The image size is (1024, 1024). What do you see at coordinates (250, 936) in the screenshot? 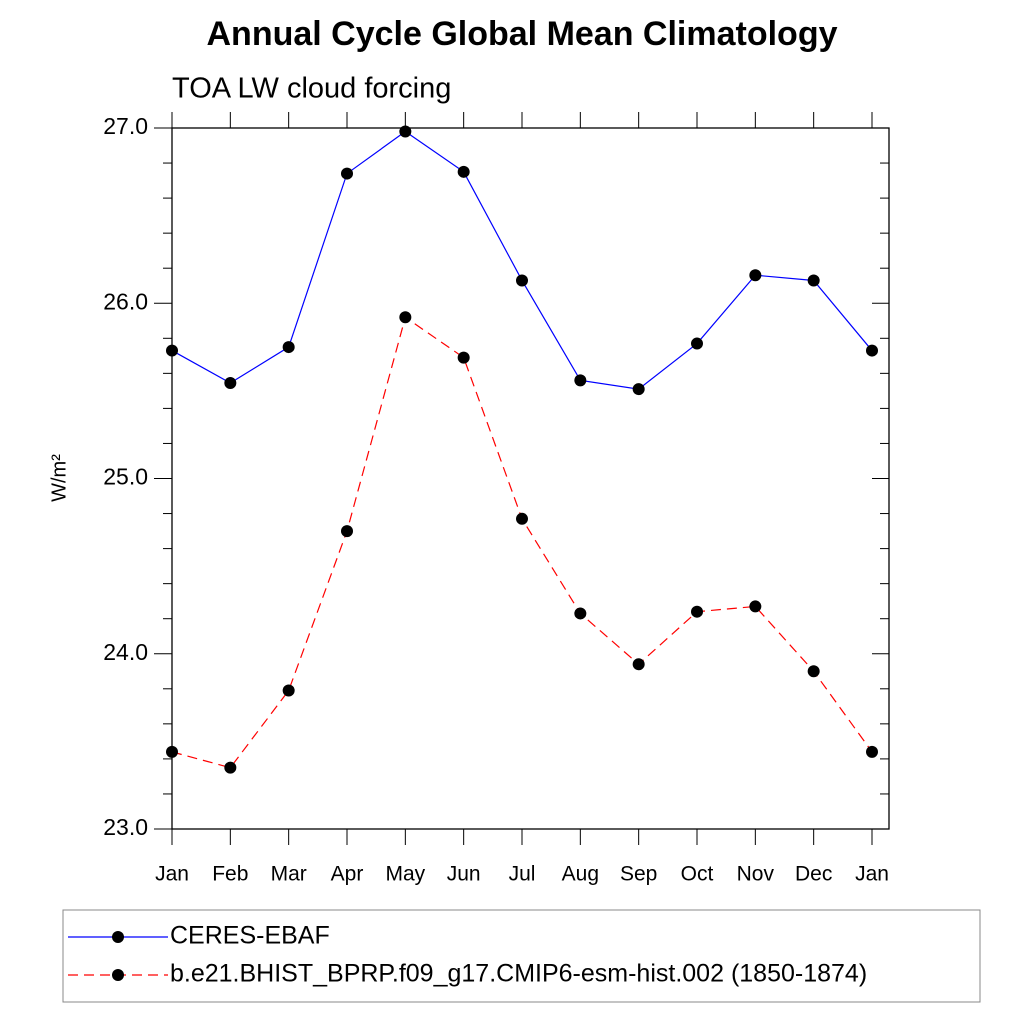
I see `legend-label: CERES-EBAF` at bounding box center [250, 936].